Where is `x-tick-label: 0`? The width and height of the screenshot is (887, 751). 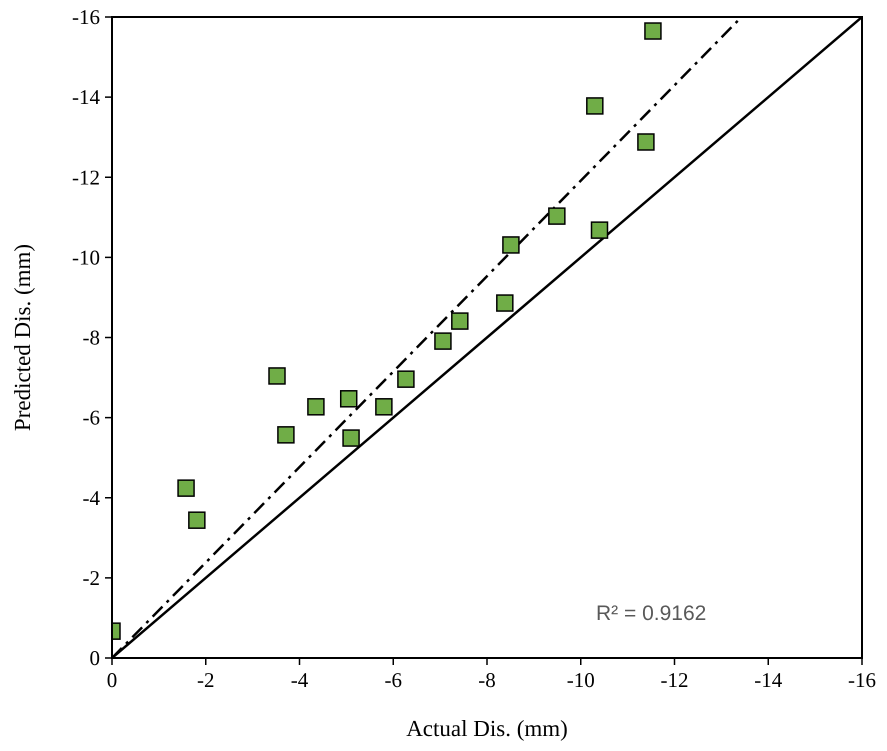 x-tick-label: 0 is located at coordinates (112, 680).